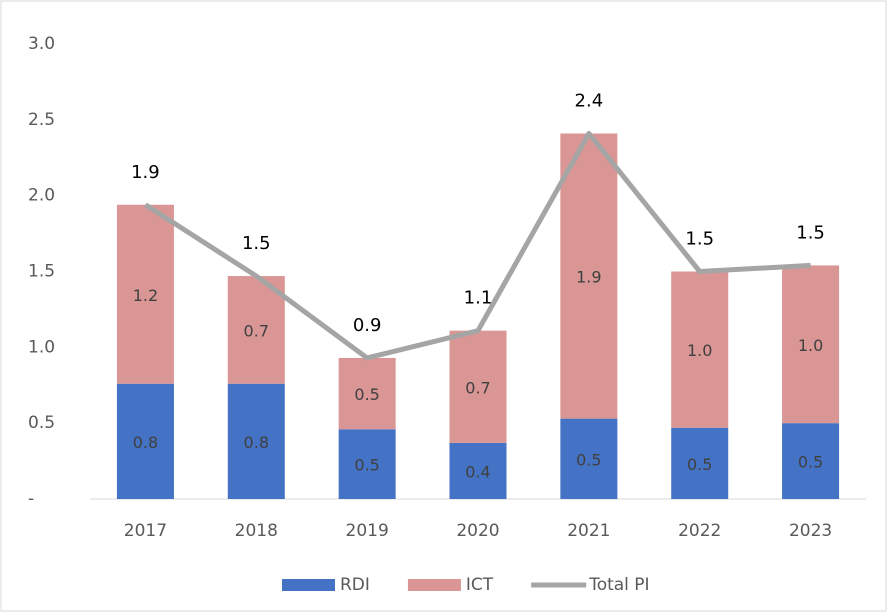 Image resolution: width=888 pixels, height=613 pixels. I want to click on x-tick-label: 2017, so click(145, 531).